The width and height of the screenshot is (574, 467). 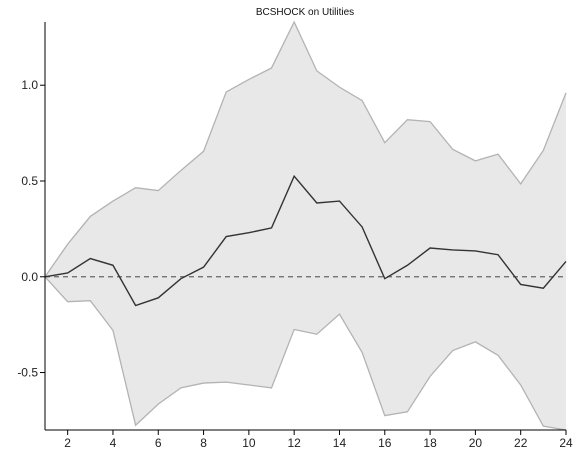 I want to click on x-tick-label: 18, so click(x=430, y=443).